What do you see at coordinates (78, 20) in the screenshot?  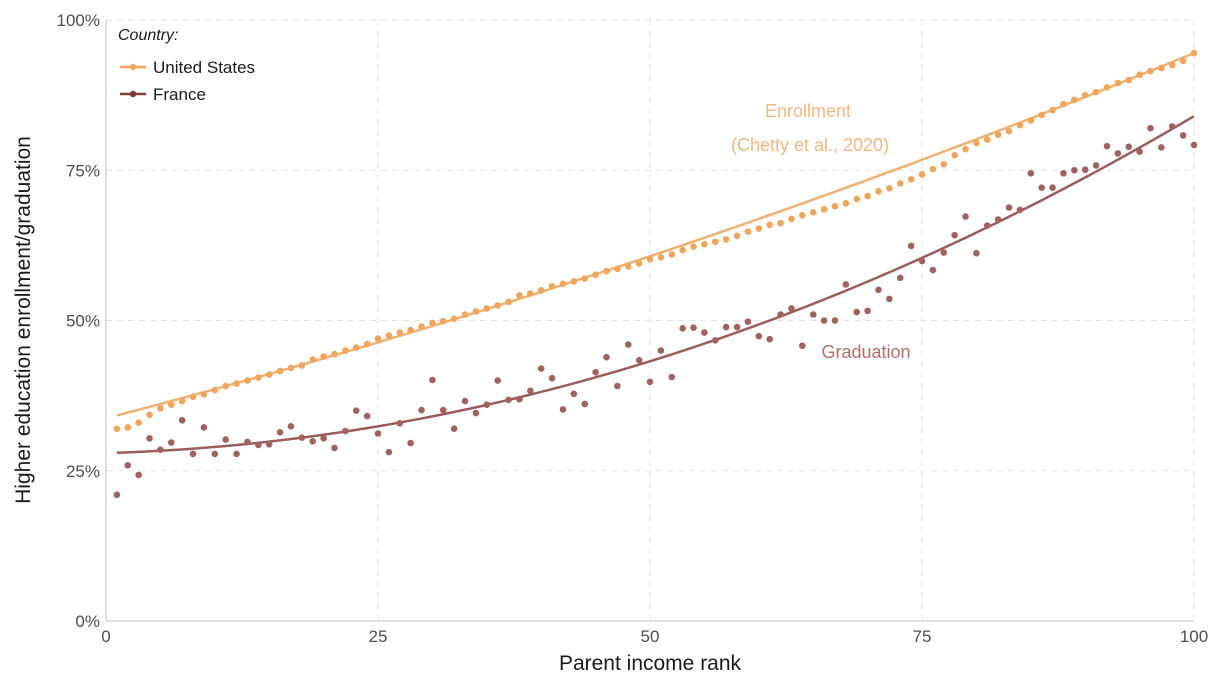 I see `y-tick-label: 100%` at bounding box center [78, 20].